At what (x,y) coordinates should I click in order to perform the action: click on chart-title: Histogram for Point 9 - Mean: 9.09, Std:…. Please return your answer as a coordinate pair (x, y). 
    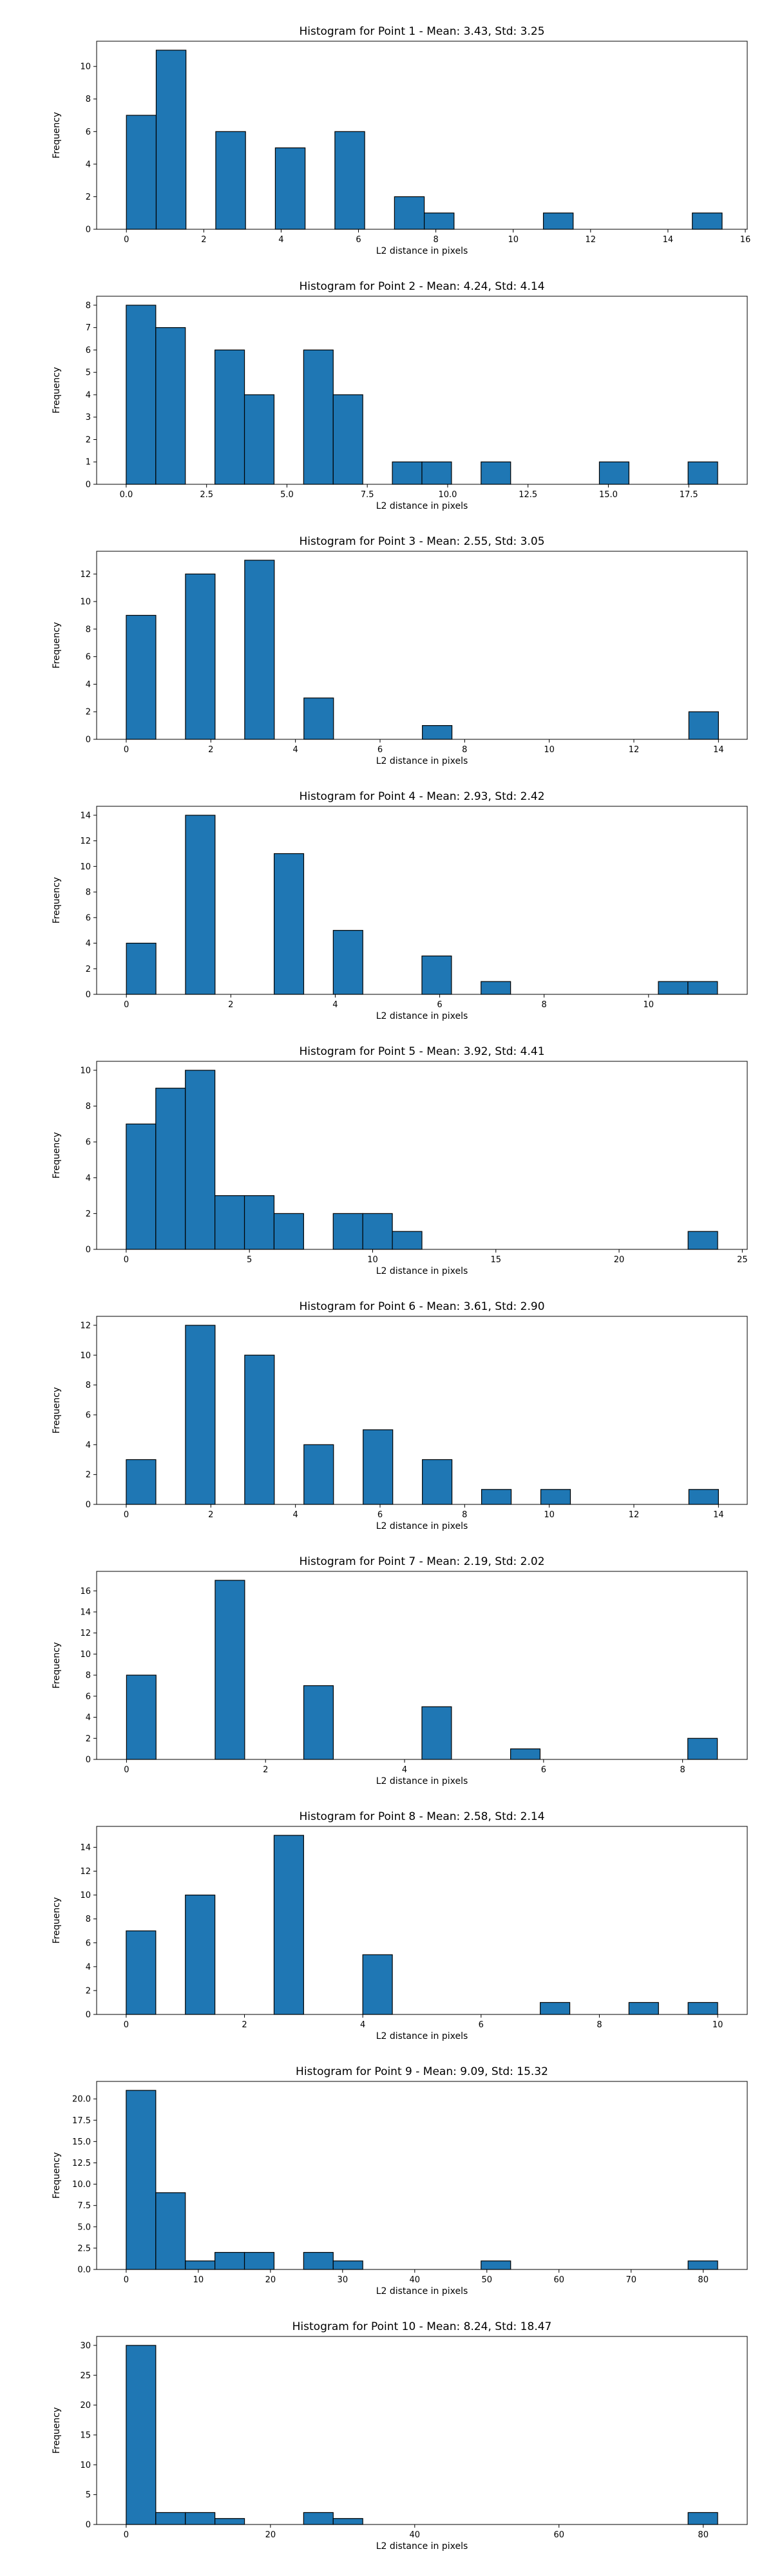
    Looking at the image, I should click on (422, 2071).